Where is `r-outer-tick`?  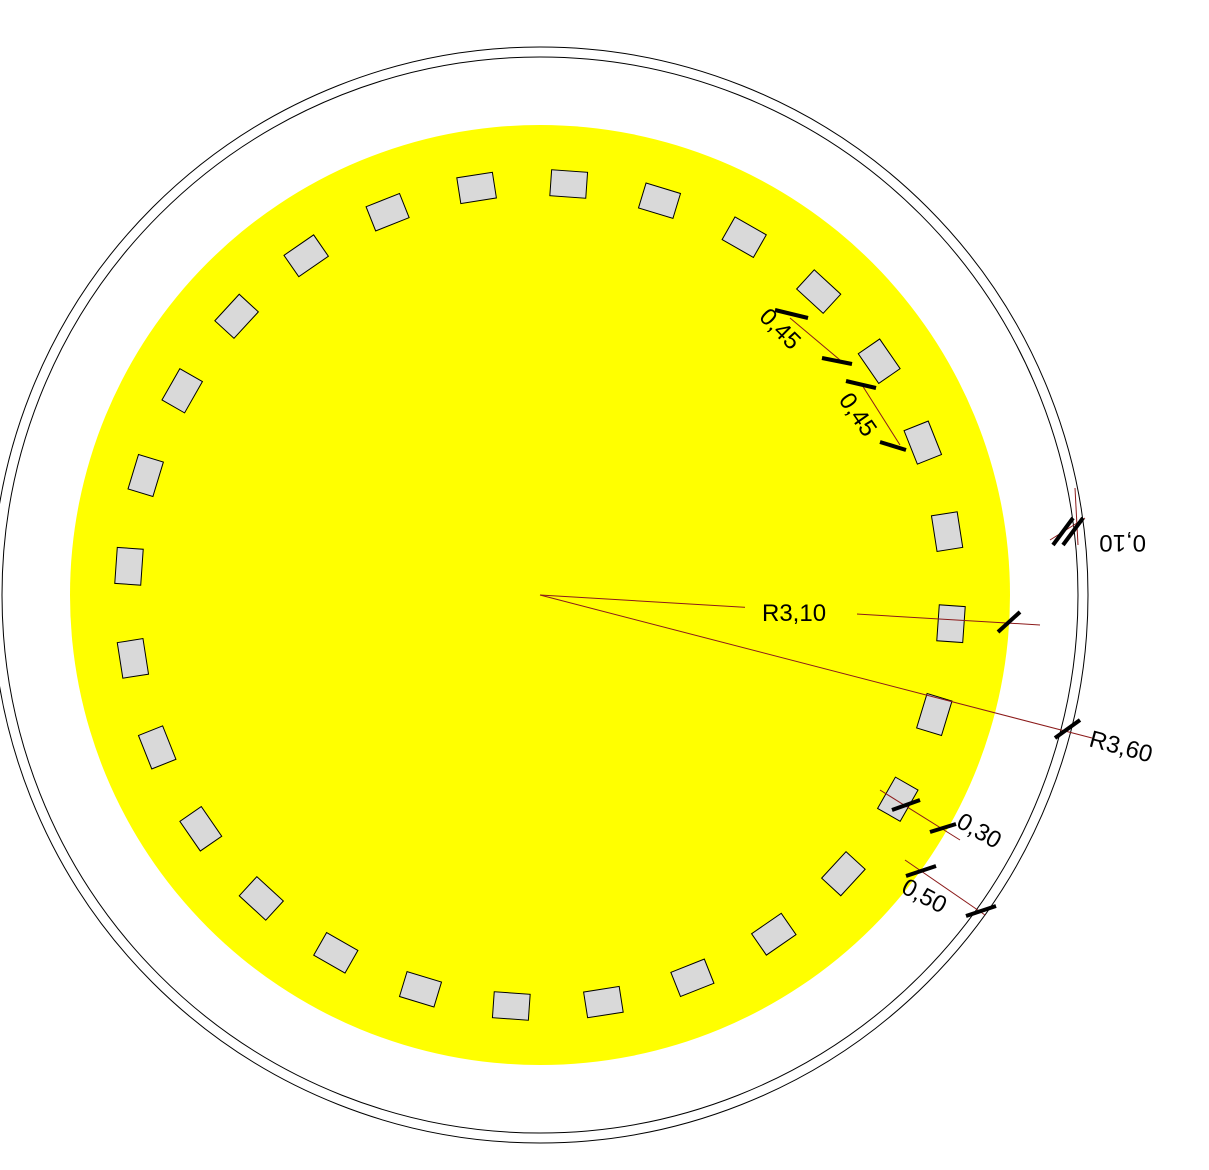 r-outer-tick is located at coordinates (1067, 729).